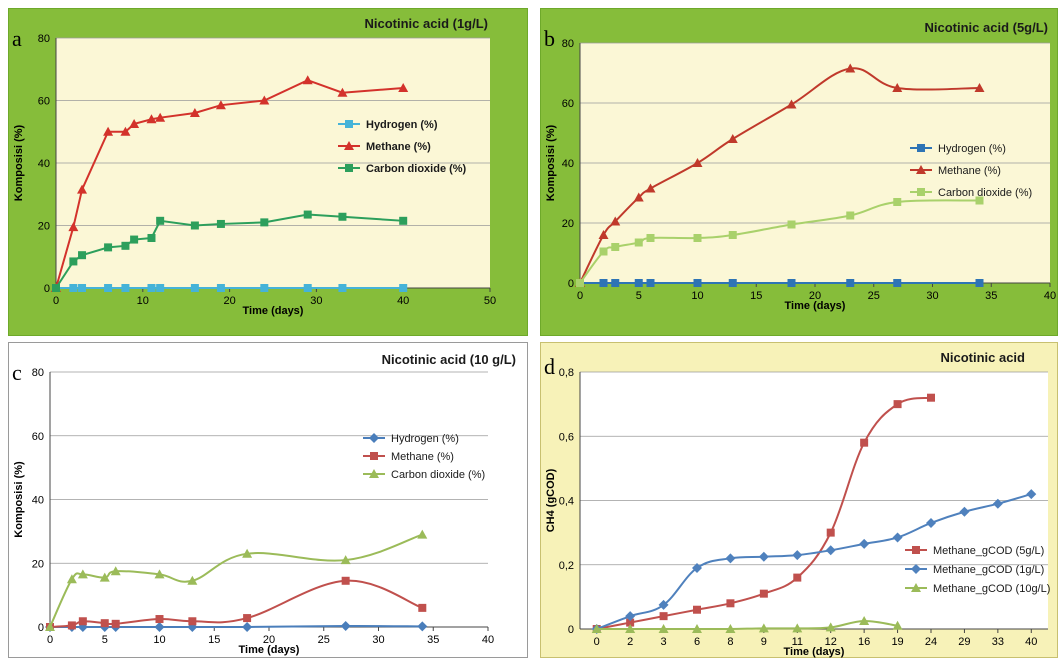 This screenshot has width=1060, height=661. Describe the element at coordinates (730, 642) in the screenshot. I see `x-tick-label: 8` at that location.